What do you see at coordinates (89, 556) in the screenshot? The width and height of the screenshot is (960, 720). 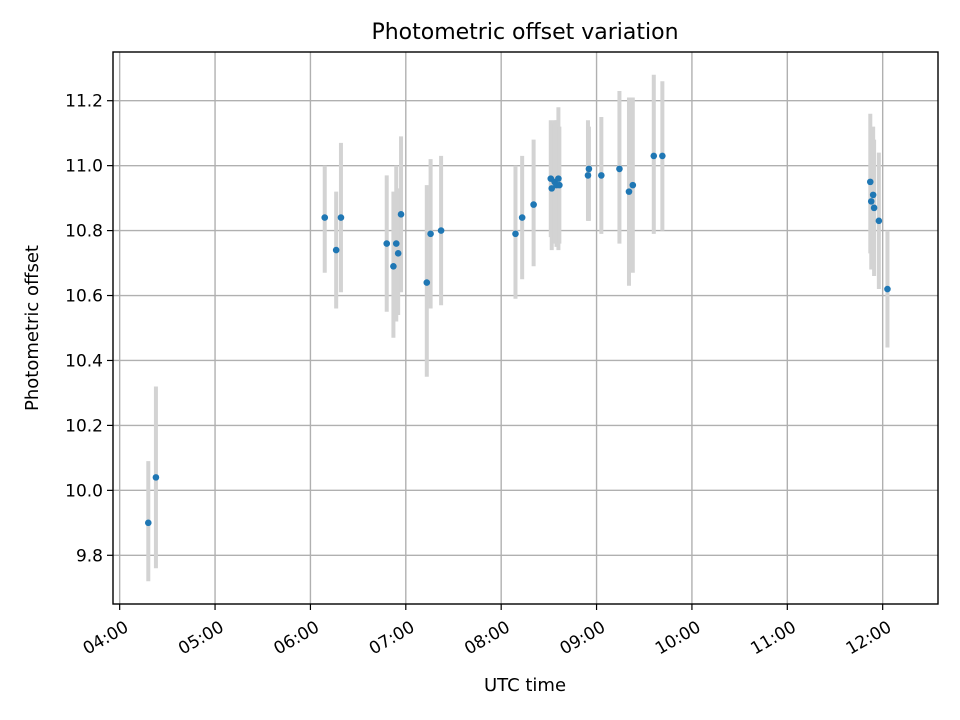 I see `y-tick-label: 9.8` at bounding box center [89, 556].